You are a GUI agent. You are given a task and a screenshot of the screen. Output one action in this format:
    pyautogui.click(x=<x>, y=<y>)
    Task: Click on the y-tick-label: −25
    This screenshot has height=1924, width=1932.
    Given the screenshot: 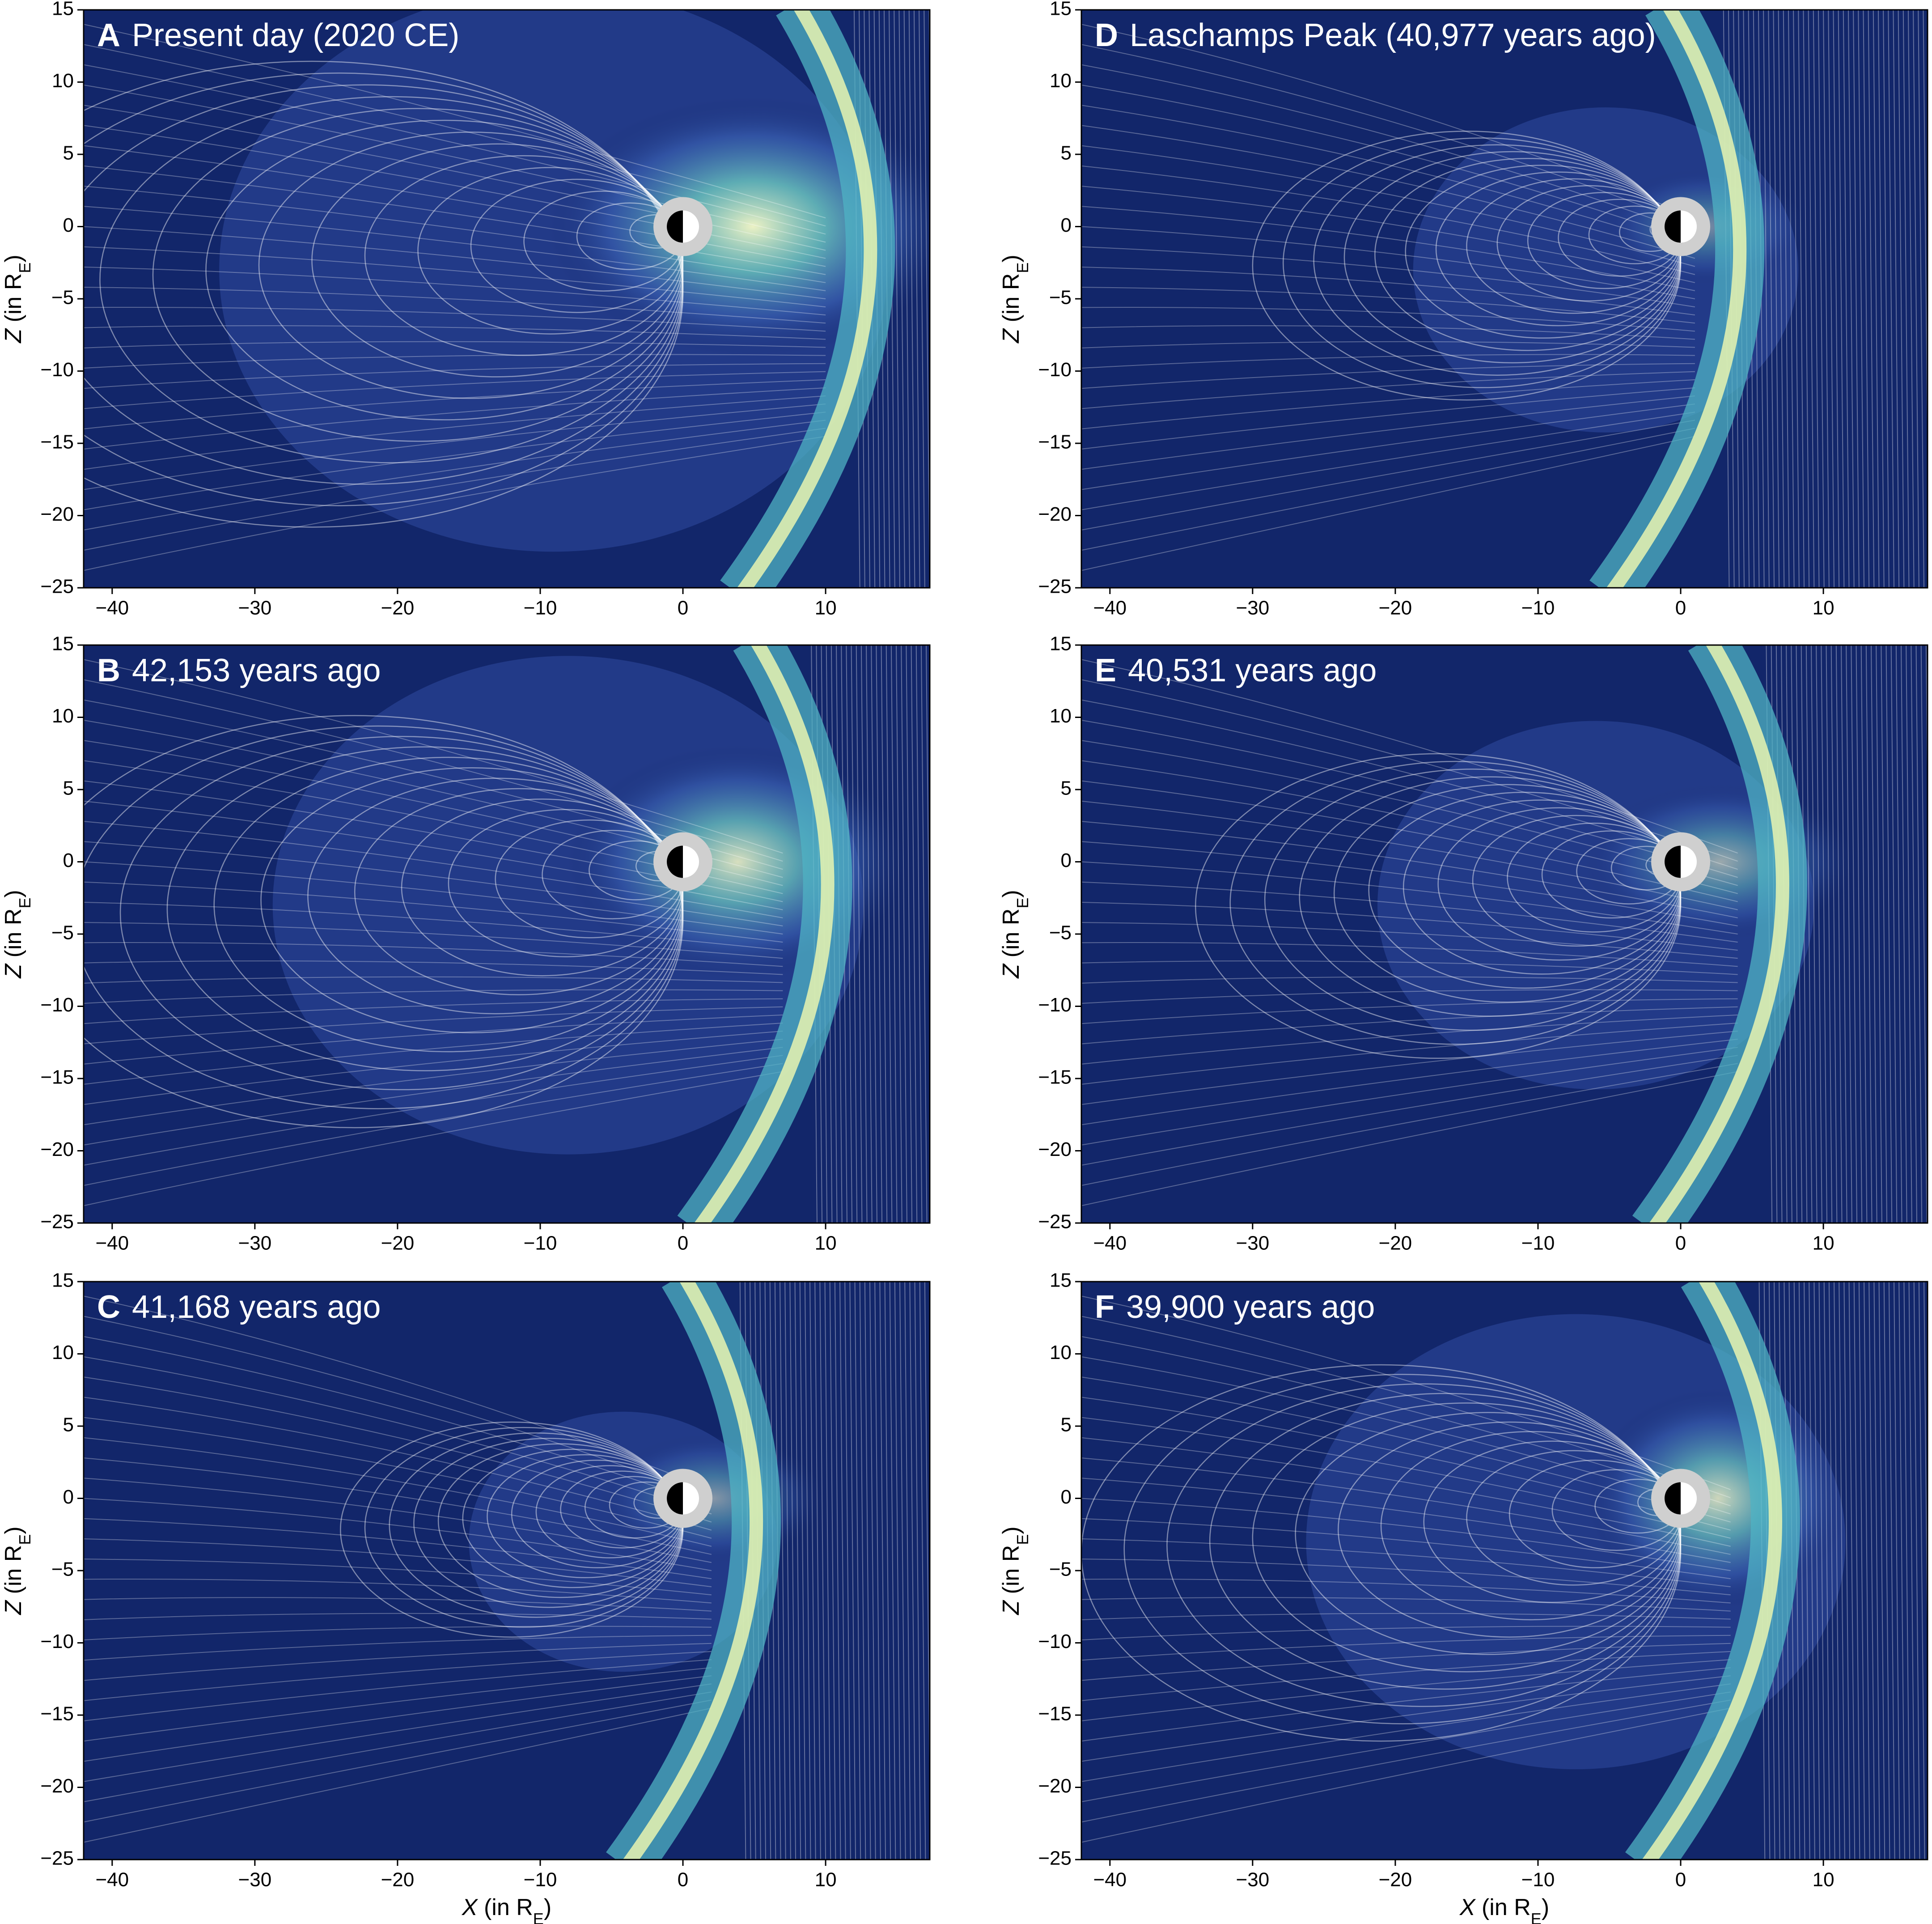 What is the action you would take?
    pyautogui.click(x=1055, y=1858)
    